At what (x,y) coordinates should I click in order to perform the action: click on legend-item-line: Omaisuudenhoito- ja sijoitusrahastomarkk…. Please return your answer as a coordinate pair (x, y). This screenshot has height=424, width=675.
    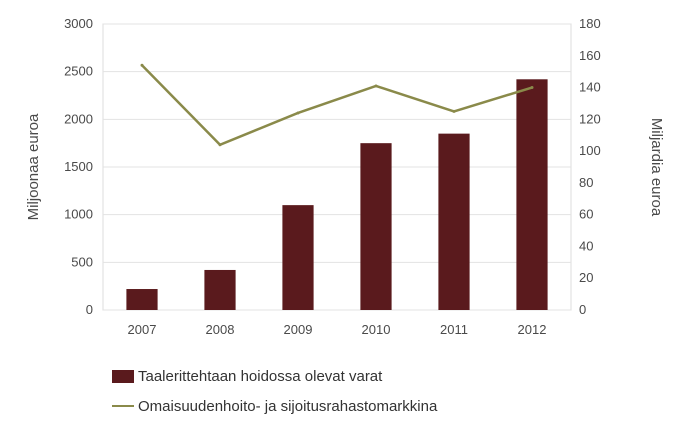
    Looking at the image, I should click on (274, 406).